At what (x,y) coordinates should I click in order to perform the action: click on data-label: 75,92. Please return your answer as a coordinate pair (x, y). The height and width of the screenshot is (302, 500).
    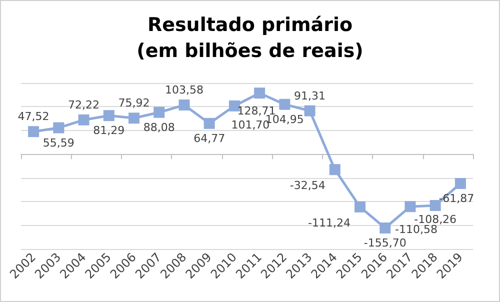
    Looking at the image, I should click on (134, 103).